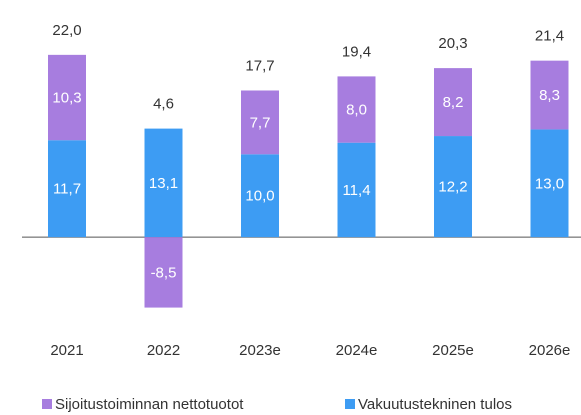 The width and height of the screenshot is (581, 415). I want to click on total-label: 22,0, so click(66, 30).